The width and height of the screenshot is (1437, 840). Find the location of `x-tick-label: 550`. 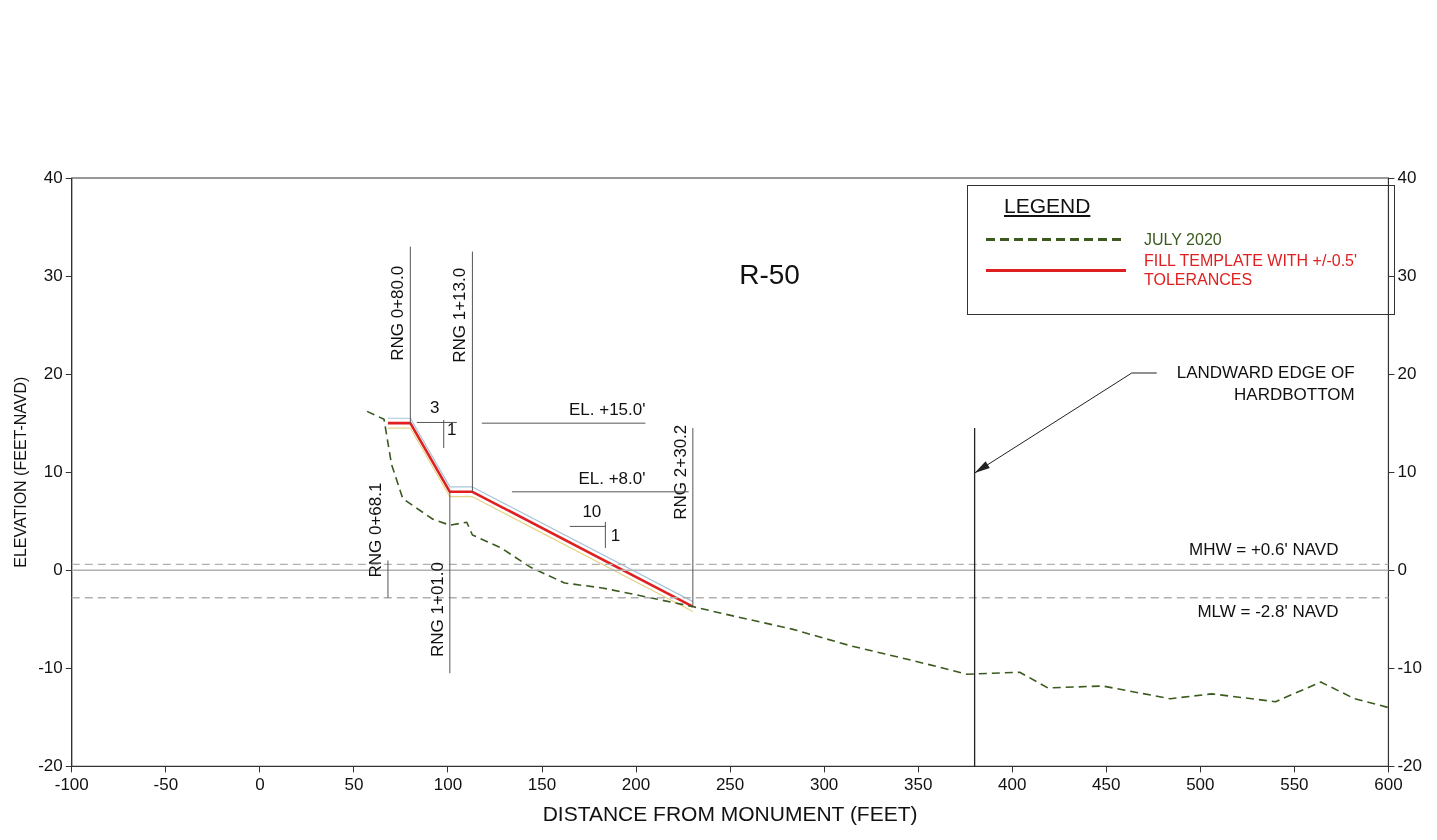

x-tick-label: 550 is located at coordinates (1294, 785).